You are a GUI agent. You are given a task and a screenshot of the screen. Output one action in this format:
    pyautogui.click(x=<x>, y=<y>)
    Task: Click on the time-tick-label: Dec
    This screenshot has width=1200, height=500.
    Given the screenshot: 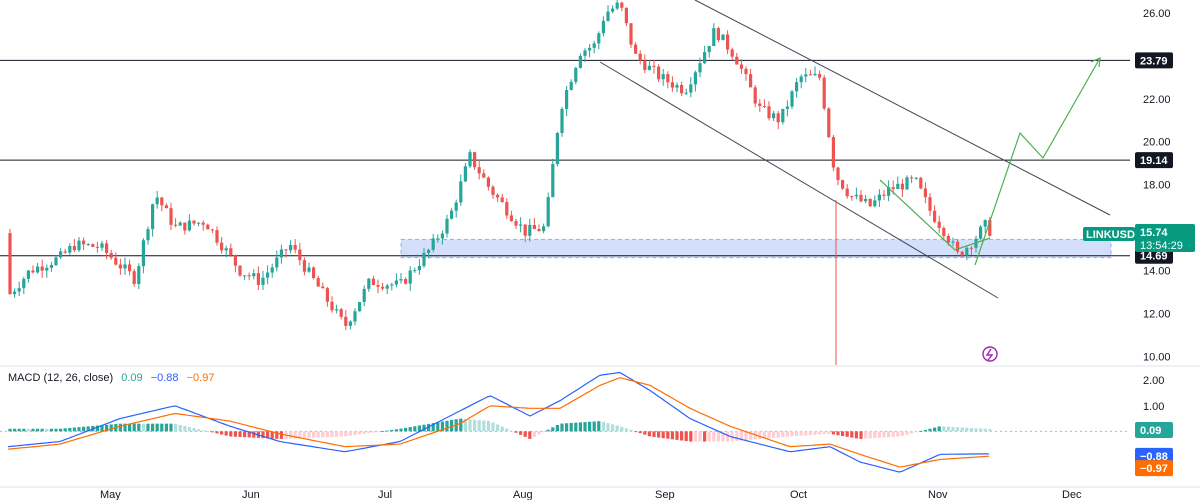 What is the action you would take?
    pyautogui.click(x=1072, y=494)
    